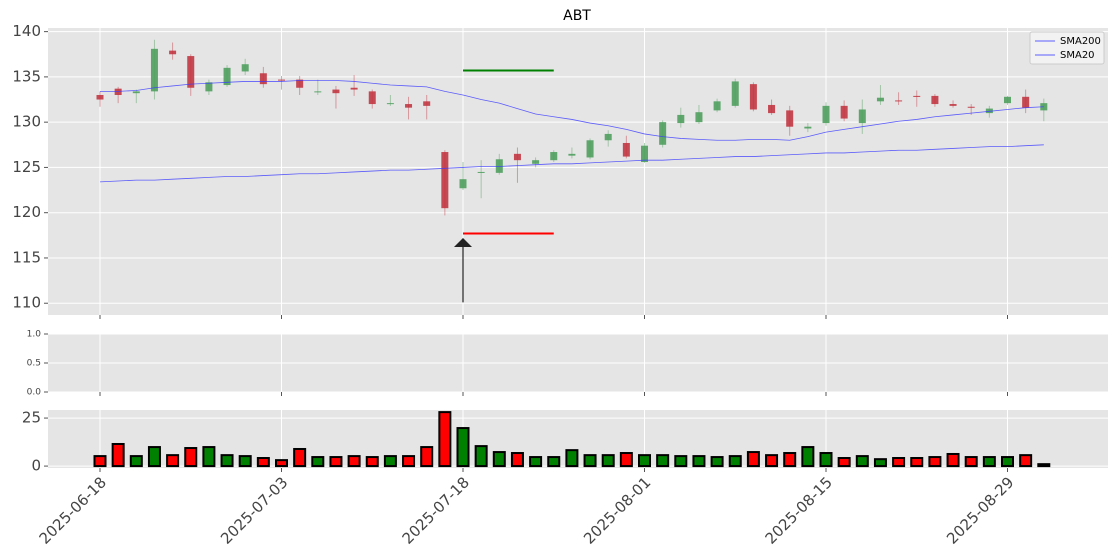  I want to click on x-tick-label: 2025-08-29, so click(980, 510).